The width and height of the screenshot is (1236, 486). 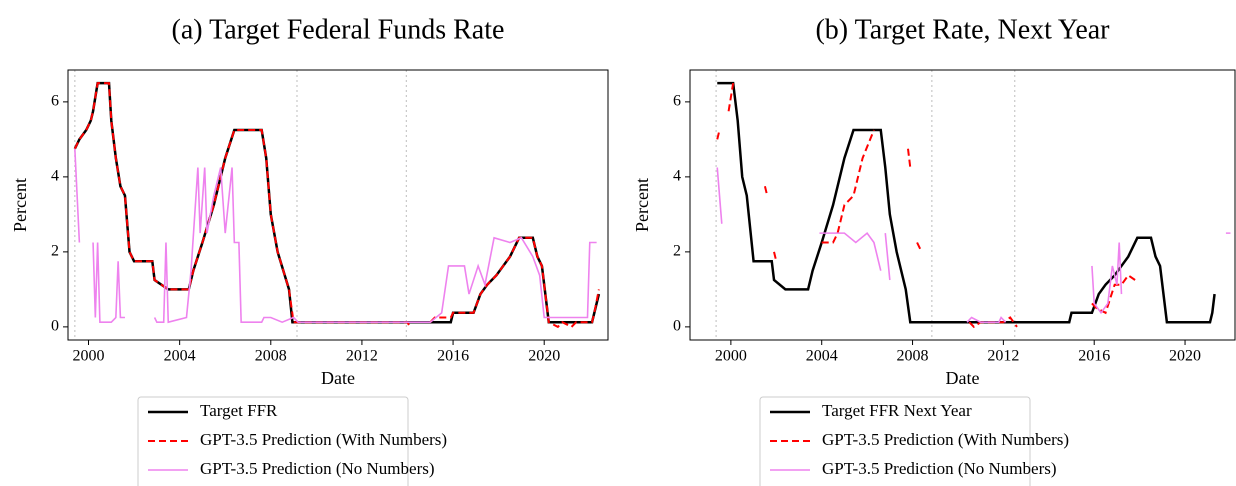 What do you see at coordinates (962, 29) in the screenshot?
I see `subplot-title: (b) Target Rate, Next Year` at bounding box center [962, 29].